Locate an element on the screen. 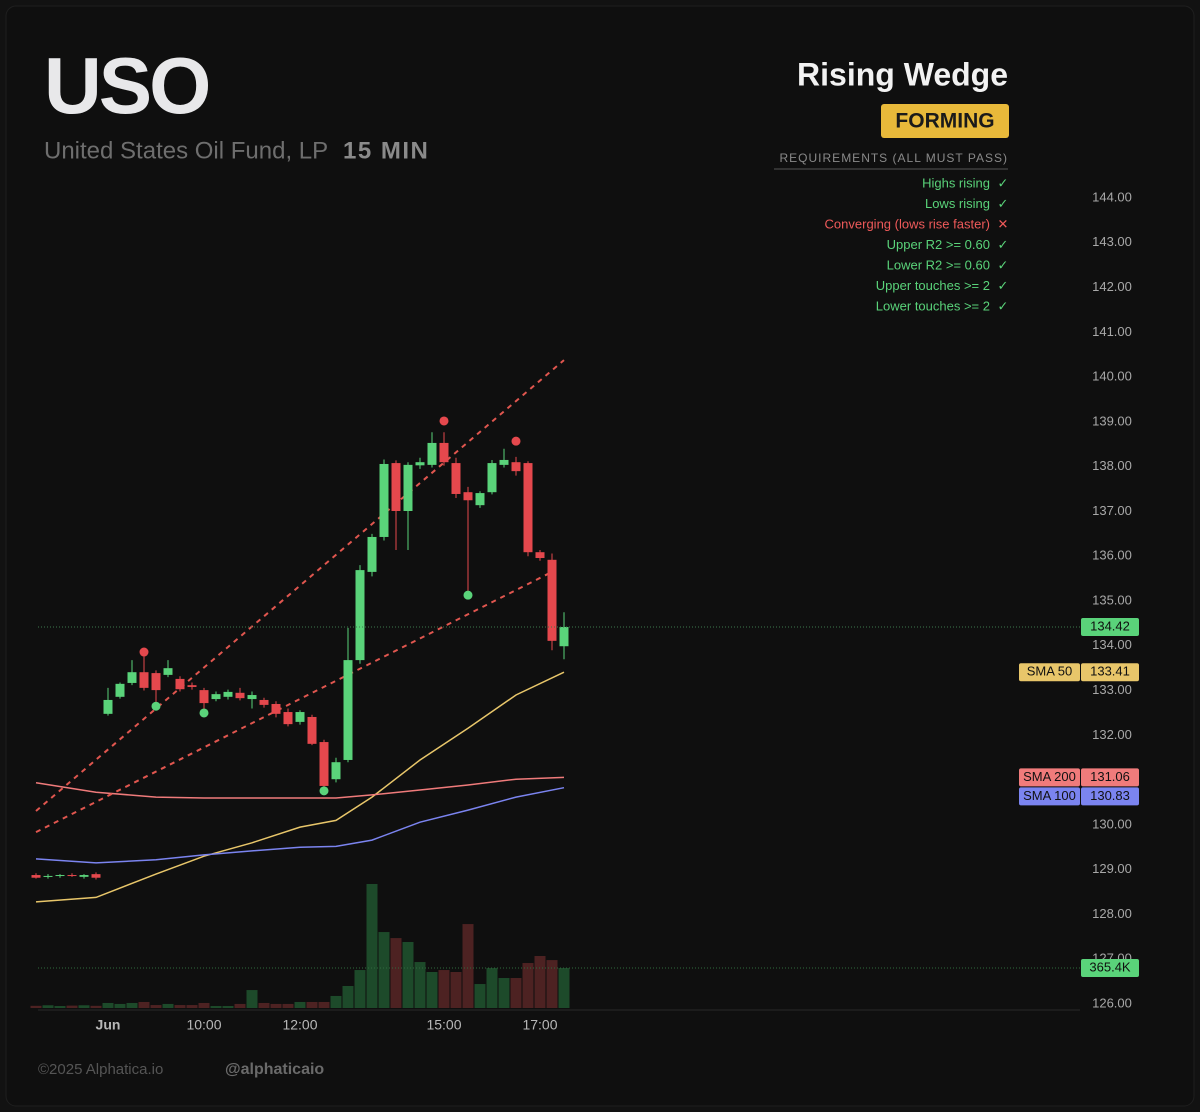 This screenshot has width=1200, height=1112. requirements-title: REQUIREMENTS (ALL MUST PASS) is located at coordinates (894, 158).